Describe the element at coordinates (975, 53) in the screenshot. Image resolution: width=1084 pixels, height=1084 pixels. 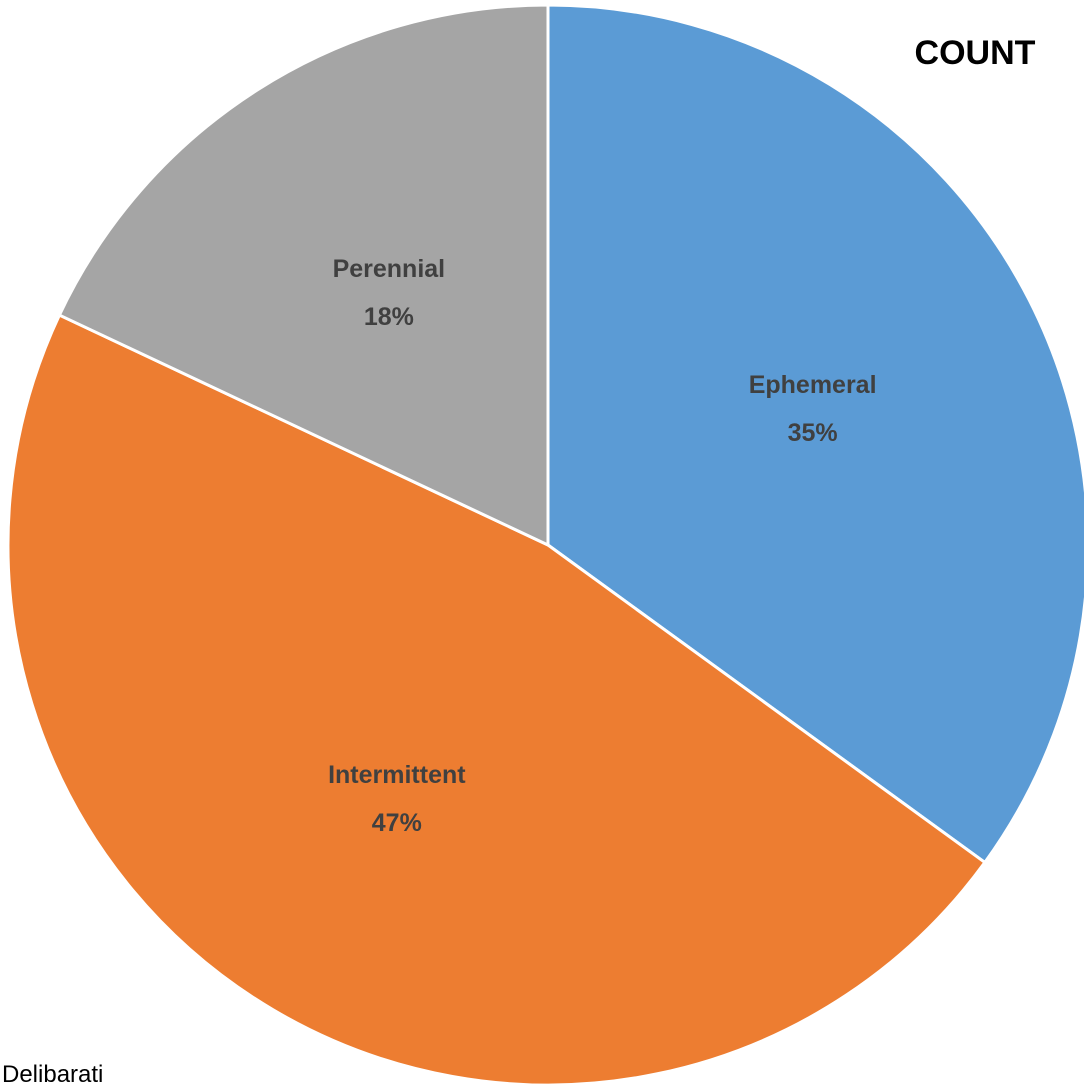
I see `chart-title: COUNT` at that location.